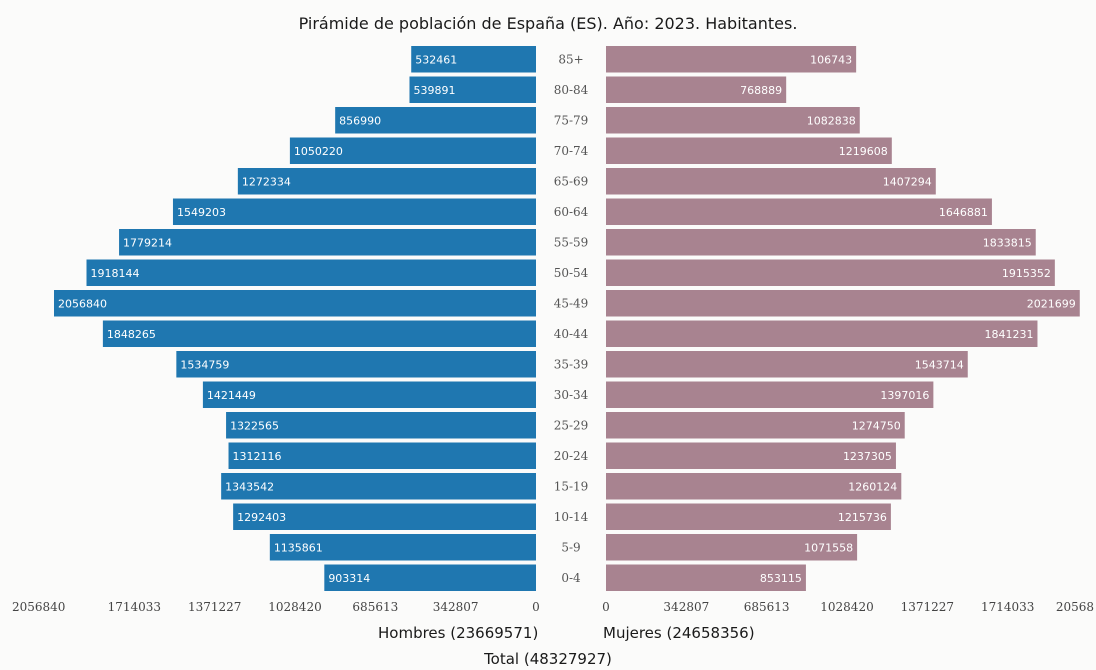 This screenshot has height=670, width=1096. Describe the element at coordinates (261, 517) in the screenshot. I see `male-value-label: 1292403` at that location.